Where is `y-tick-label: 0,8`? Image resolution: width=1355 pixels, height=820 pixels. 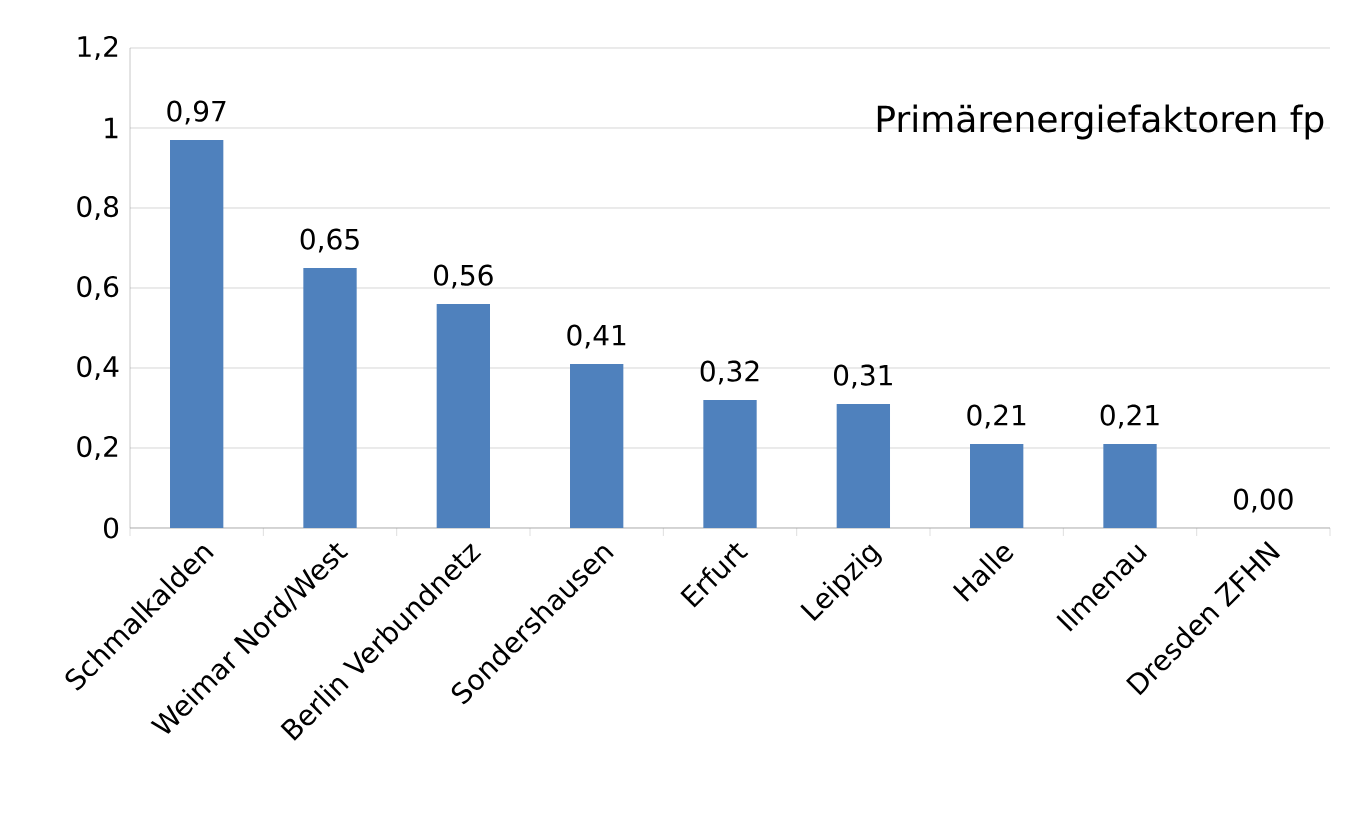 y-tick-label: 0,8 is located at coordinates (98, 208).